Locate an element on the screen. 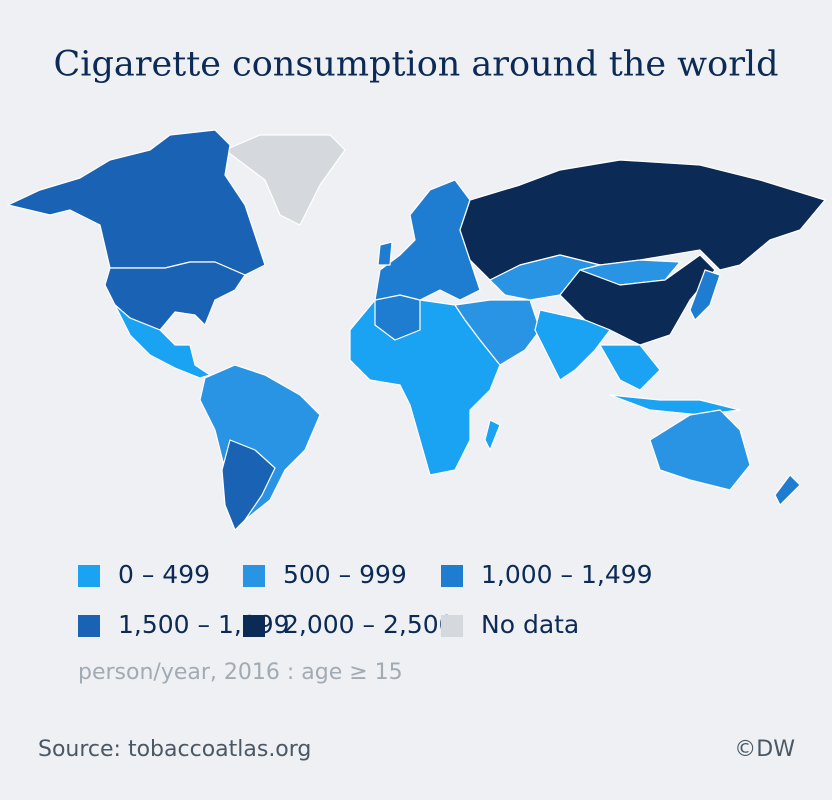 The width and height of the screenshot is (832, 800). japan is located at coordinates (705, 295).